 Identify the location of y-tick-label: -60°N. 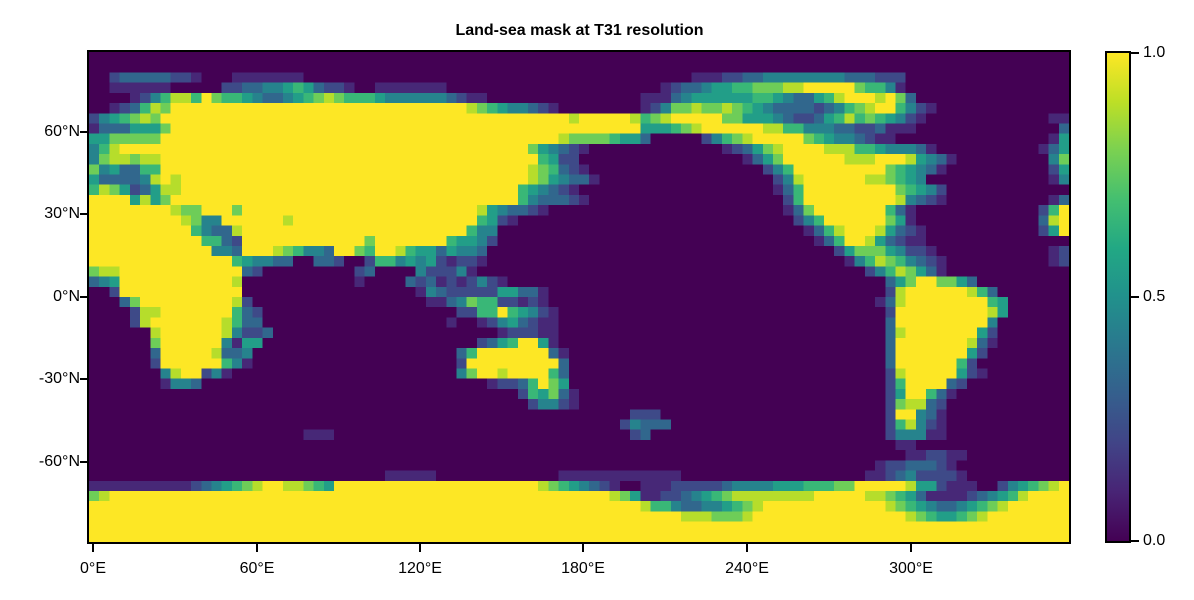
(59, 461).